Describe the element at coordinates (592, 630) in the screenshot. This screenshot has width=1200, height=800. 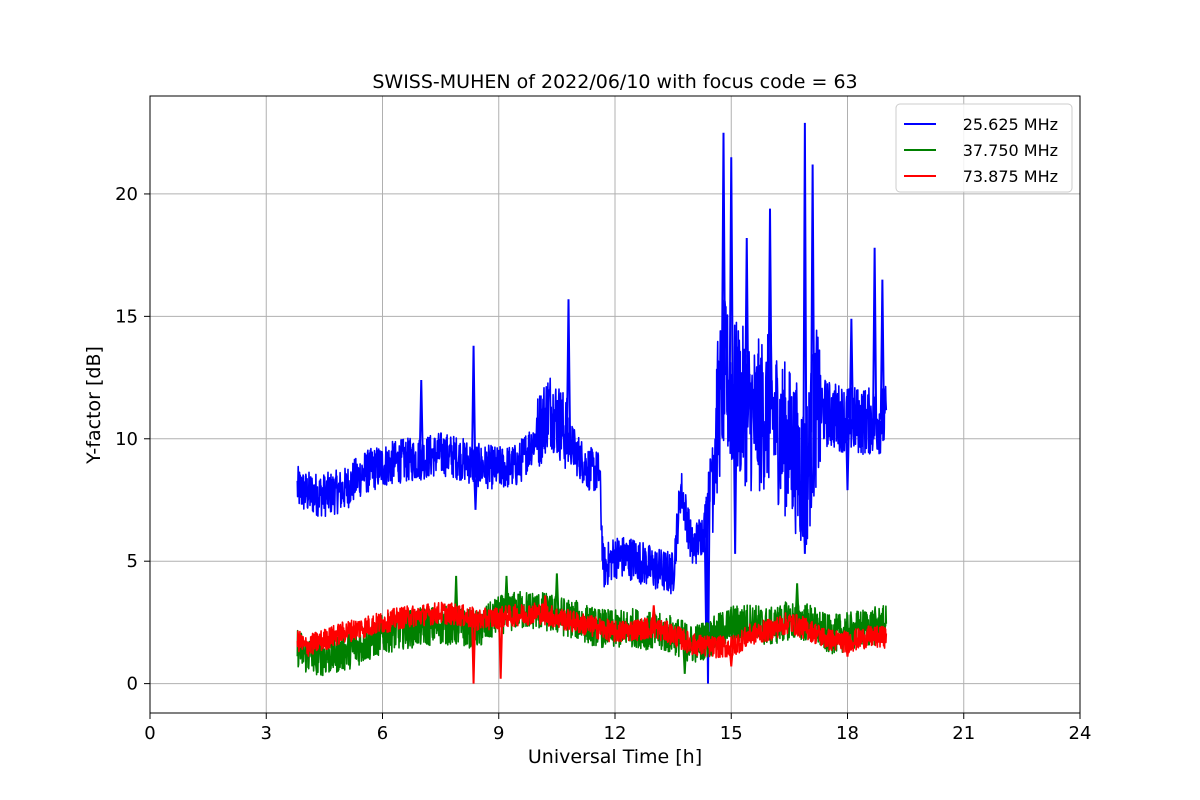
I see `series-line` at that location.